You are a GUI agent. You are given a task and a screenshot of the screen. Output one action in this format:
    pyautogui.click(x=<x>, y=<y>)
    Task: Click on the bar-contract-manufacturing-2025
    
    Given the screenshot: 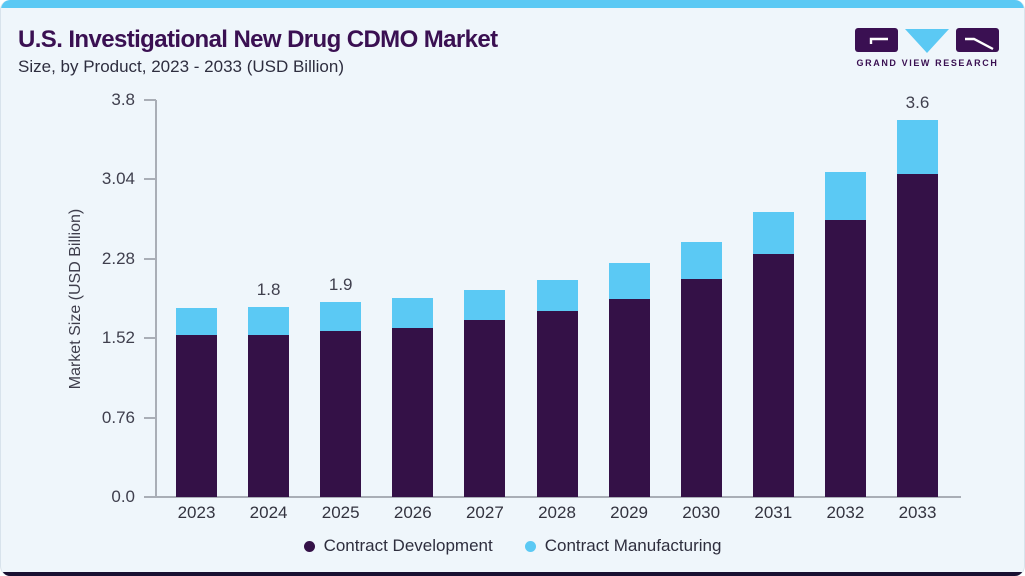 What is the action you would take?
    pyautogui.click(x=341, y=316)
    